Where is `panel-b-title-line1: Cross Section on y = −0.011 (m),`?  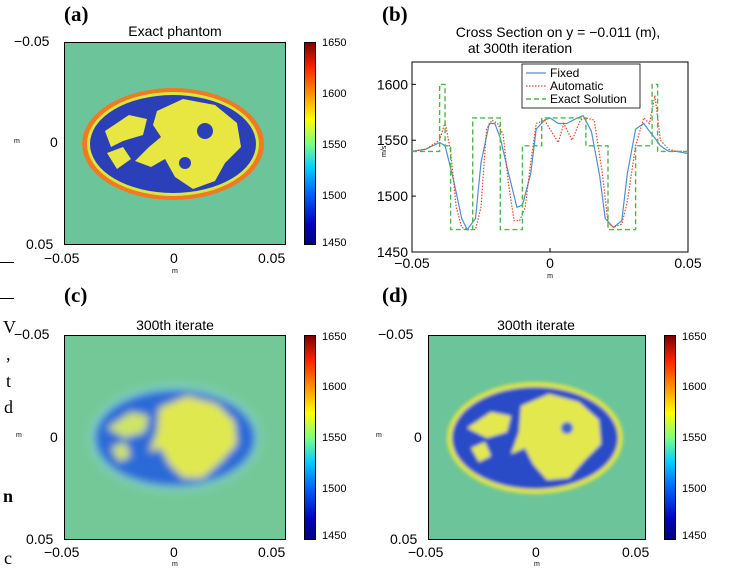 panel-b-title-line1: Cross Section on y = −0.011 (m), is located at coordinates (558, 32).